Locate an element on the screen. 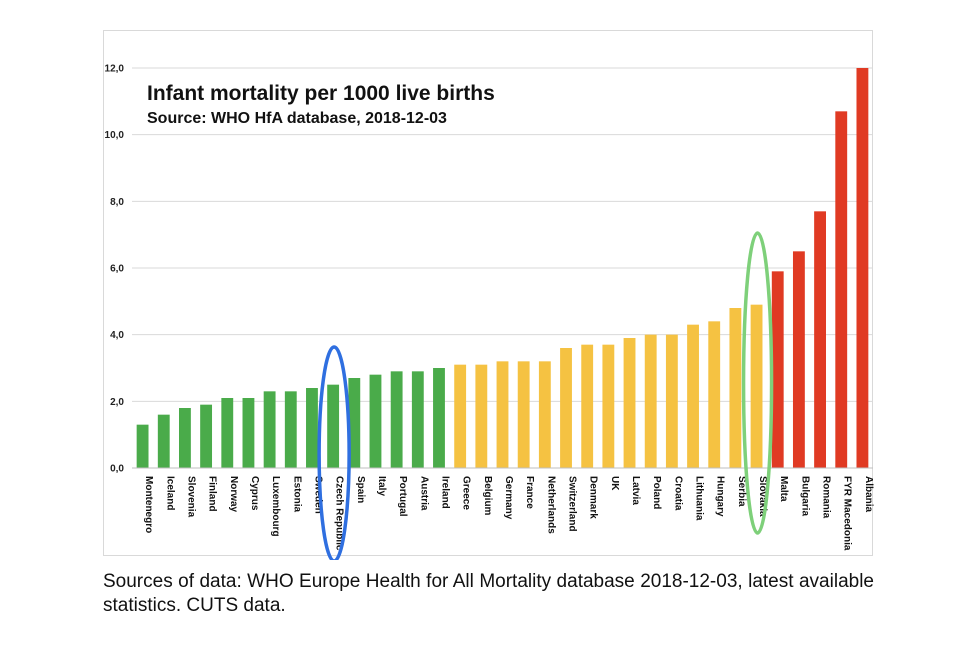 This screenshot has height=648, width=970. x-tick-label: UK is located at coordinates (614, 483).